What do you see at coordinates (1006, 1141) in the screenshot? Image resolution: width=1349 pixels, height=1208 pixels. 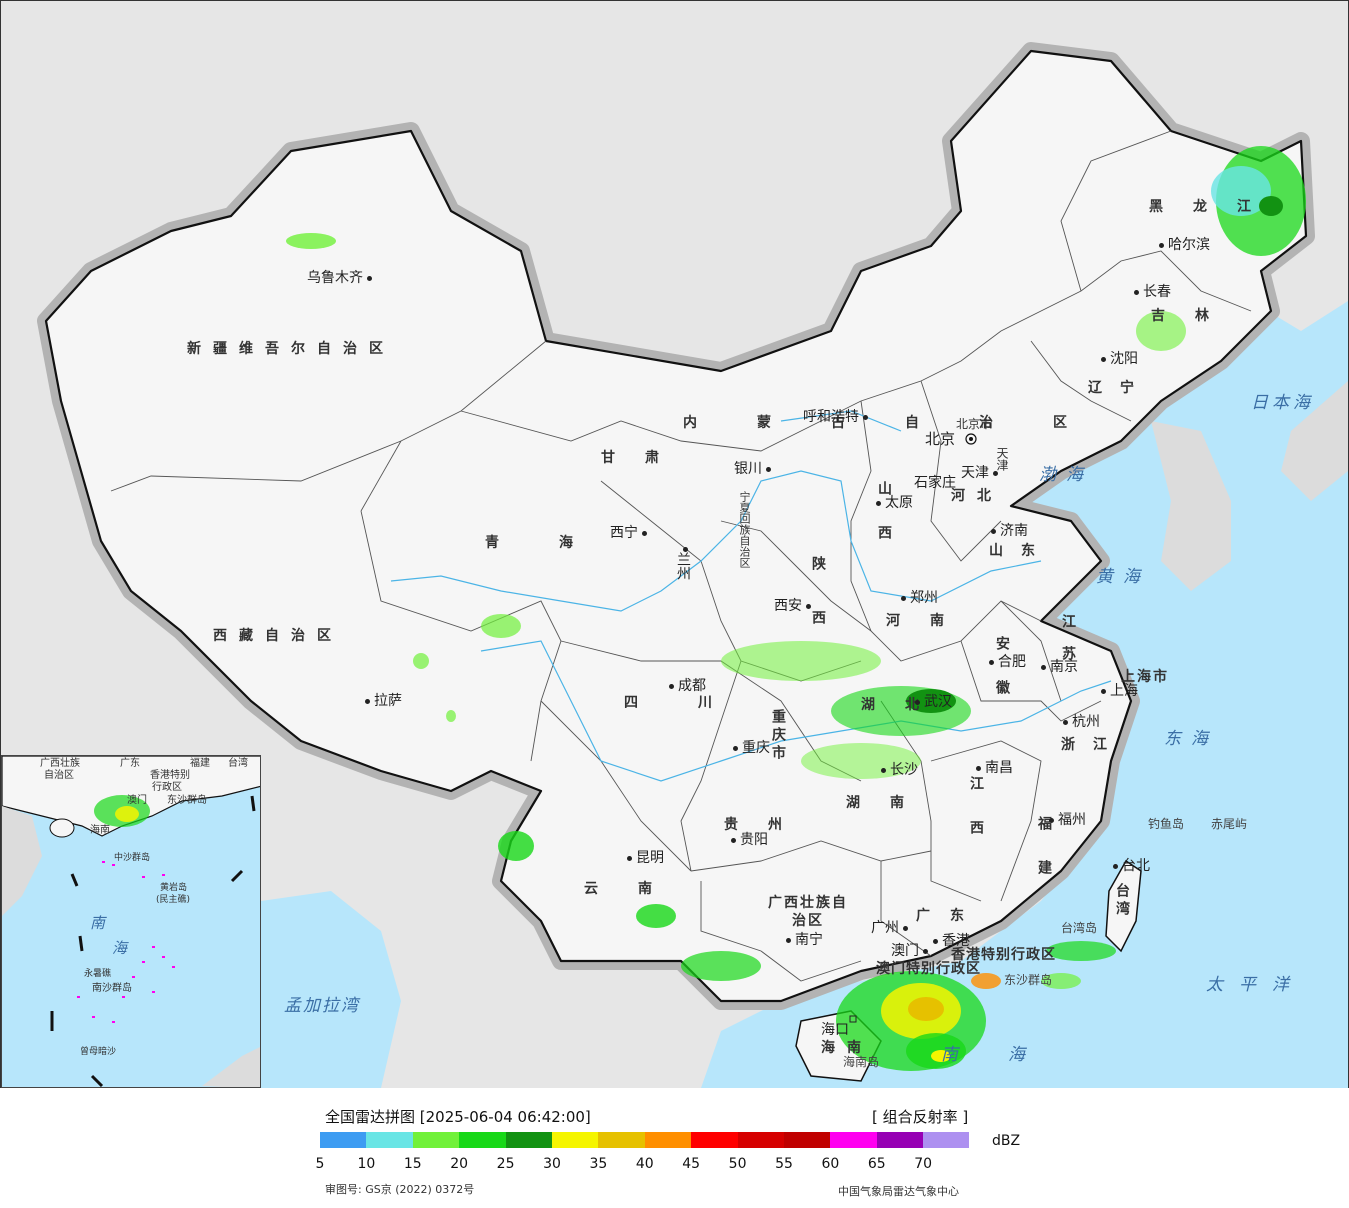 I see `legend-unit: dBZ` at bounding box center [1006, 1141].